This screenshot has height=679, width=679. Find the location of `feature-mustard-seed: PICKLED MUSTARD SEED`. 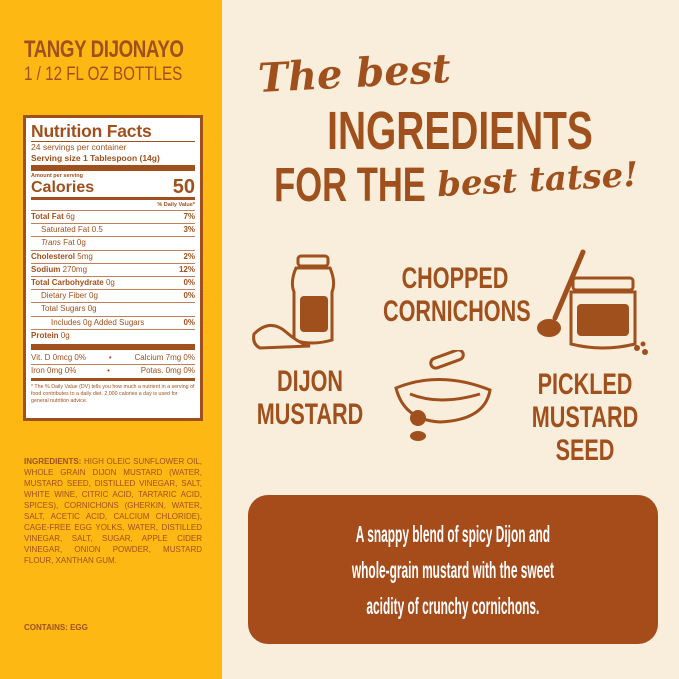

feature-mustard-seed: PICKLED MUSTARD SEED is located at coordinates (585, 417).